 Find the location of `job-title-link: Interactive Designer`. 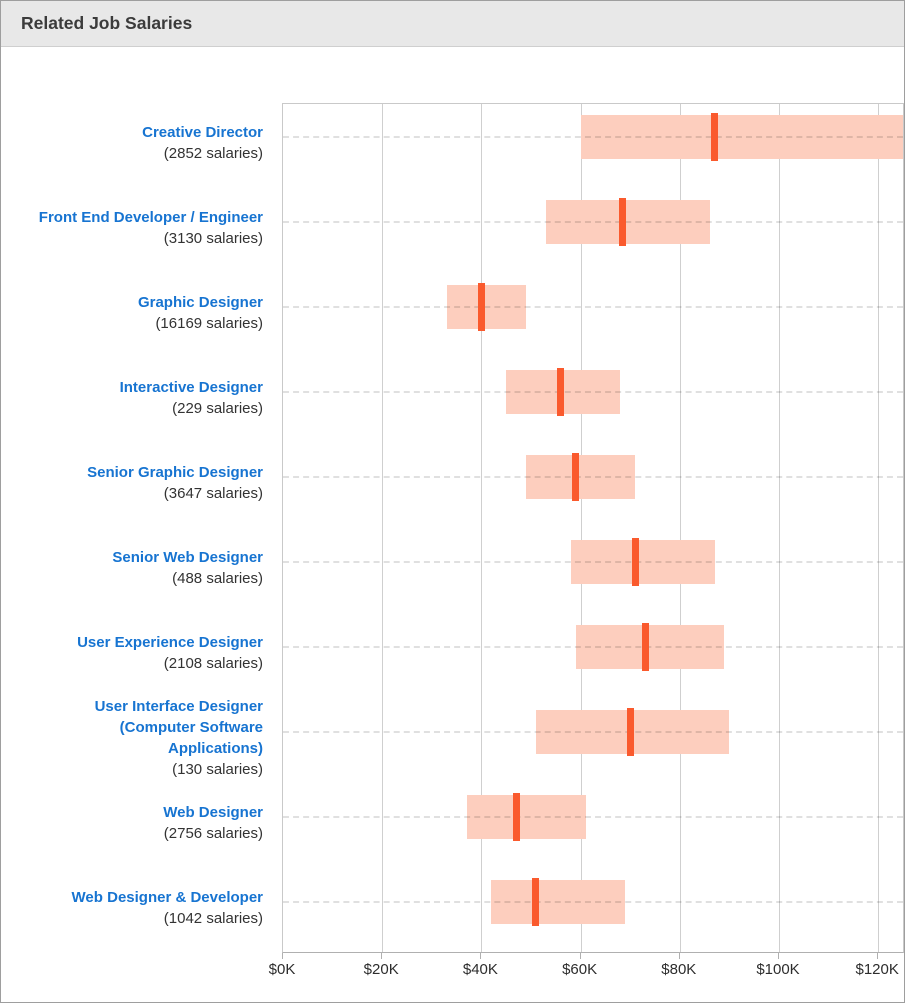

job-title-link: Interactive Designer is located at coordinates (191, 387).